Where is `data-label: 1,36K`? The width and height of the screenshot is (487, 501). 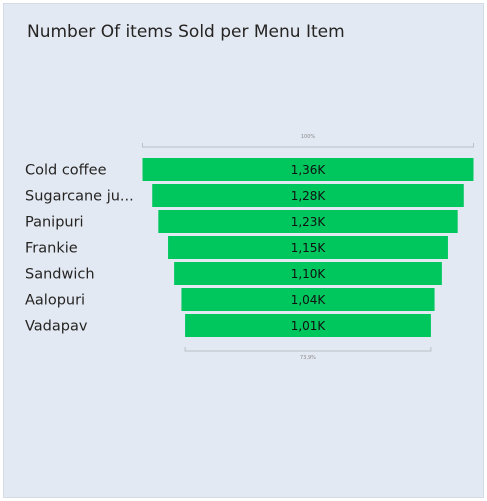
data-label: 1,36K is located at coordinates (309, 170).